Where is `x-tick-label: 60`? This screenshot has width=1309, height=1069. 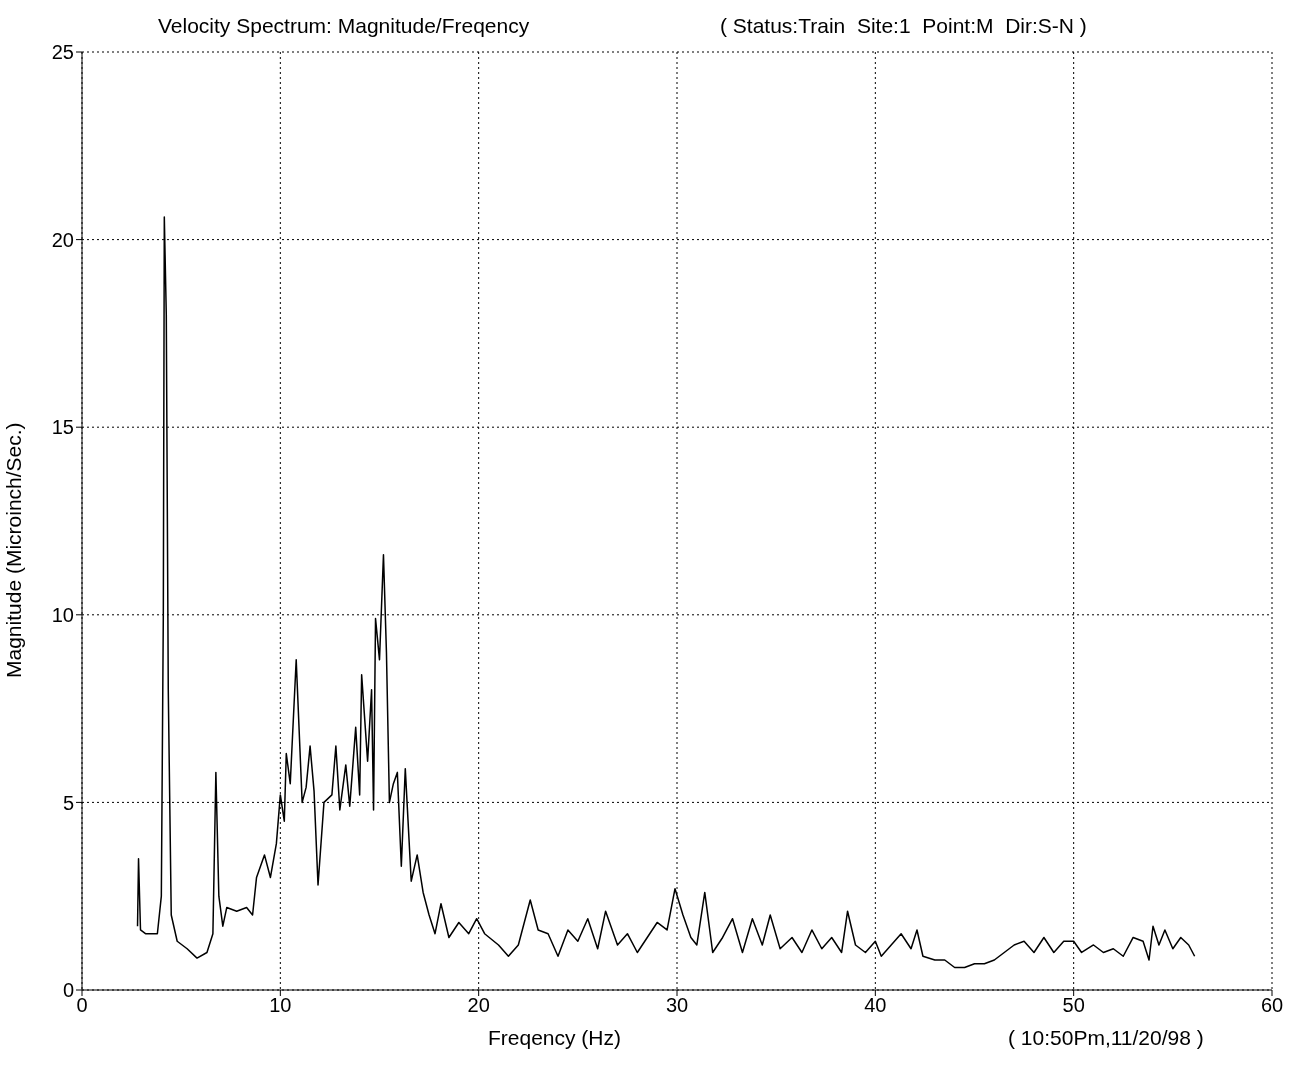
x-tick-label: 60 is located at coordinates (1272, 1005).